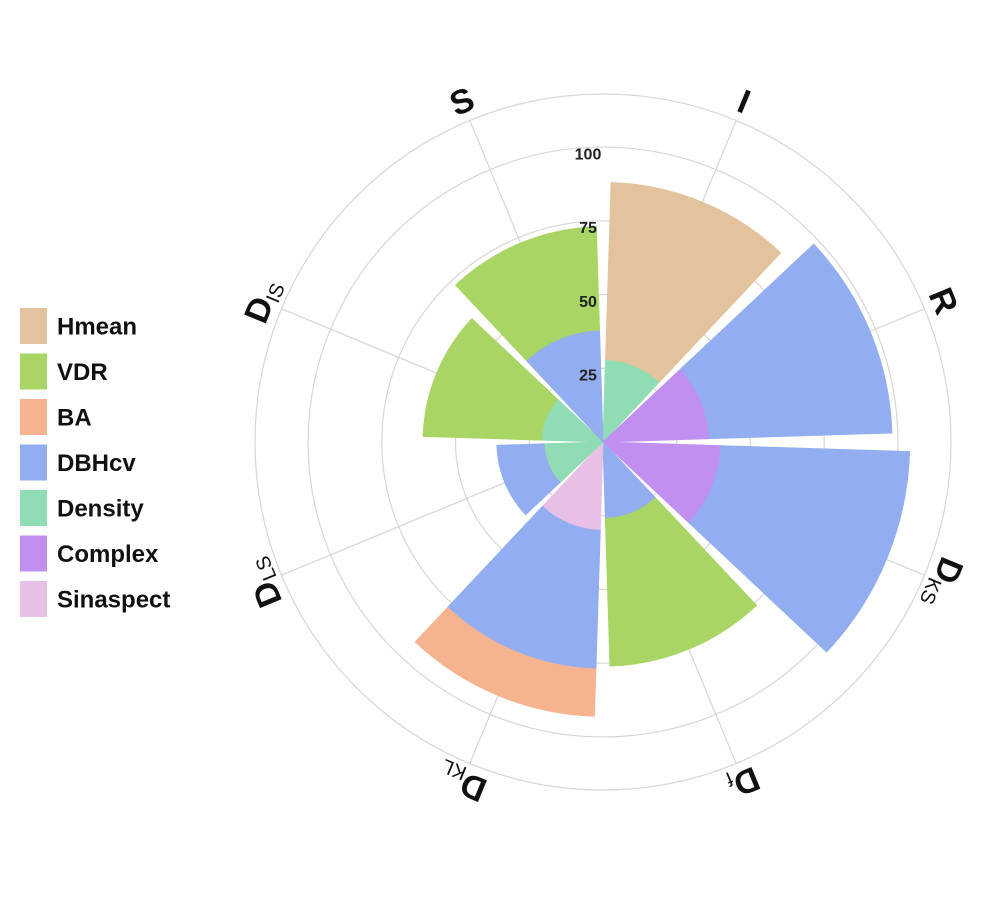 This screenshot has height=905, width=1000. What do you see at coordinates (97, 326) in the screenshot?
I see `legend-label: Hmean` at bounding box center [97, 326].